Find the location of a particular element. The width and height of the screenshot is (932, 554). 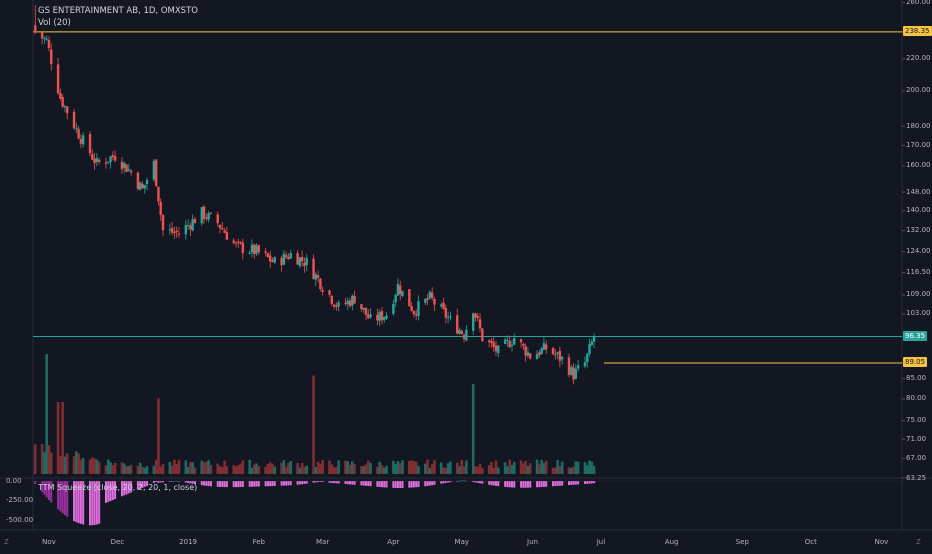

time-tick-label: Nov is located at coordinates (881, 542).